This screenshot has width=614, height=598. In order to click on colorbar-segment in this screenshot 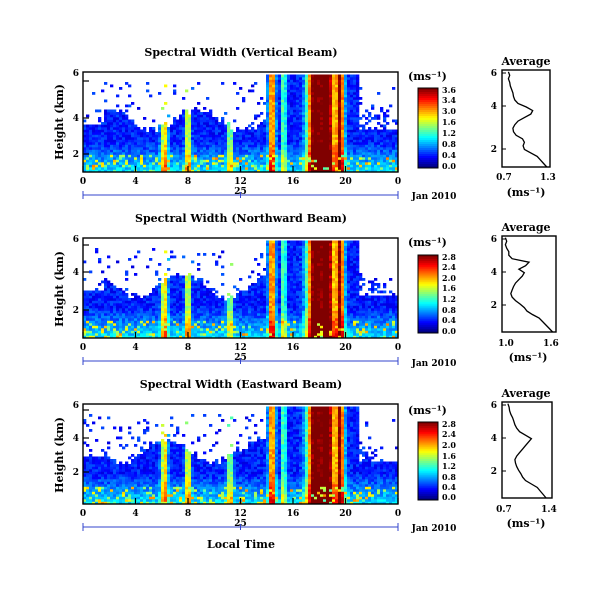, I will do `click(428, 141)`.